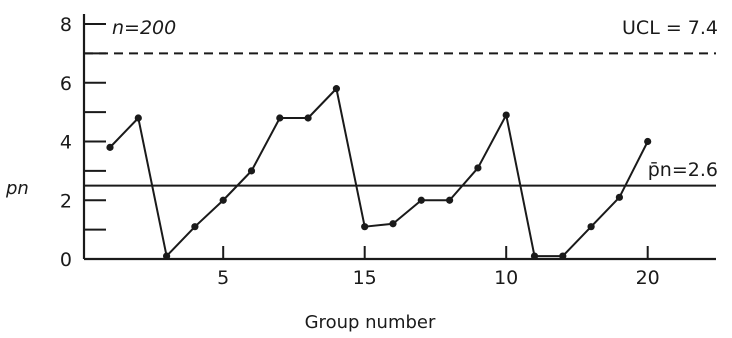 The height and width of the screenshot is (338, 732). What do you see at coordinates (144, 28) in the screenshot?
I see `sample-size-label: n=200` at bounding box center [144, 28].